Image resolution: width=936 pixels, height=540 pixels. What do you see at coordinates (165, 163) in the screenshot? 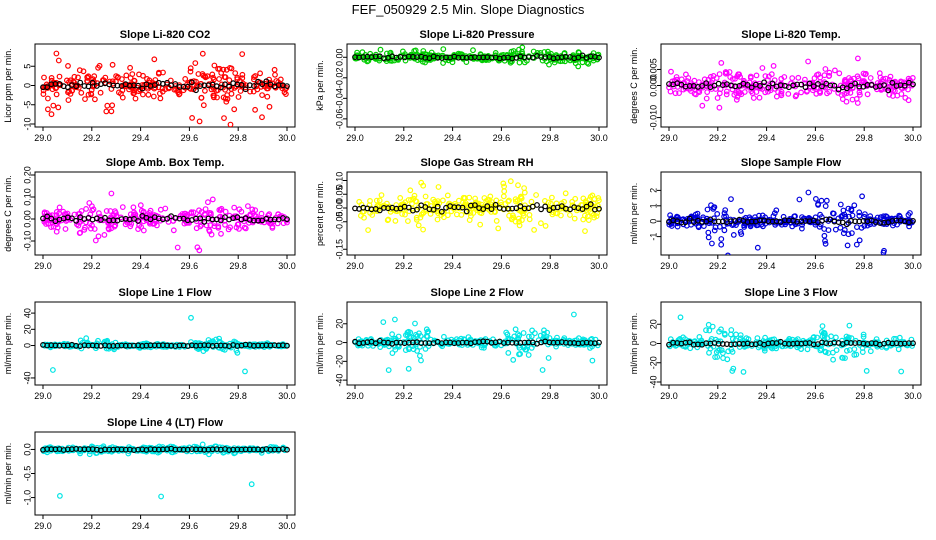
I see `chart-title: Slope Amb. Box Temp.` at bounding box center [165, 163].